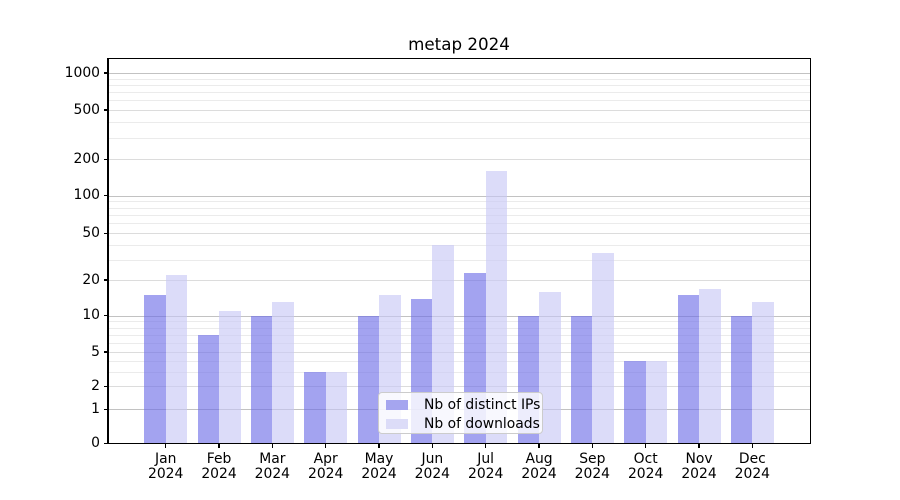 The width and height of the screenshot is (900, 500). I want to click on x-axis-tick-oct, so click(645, 446).